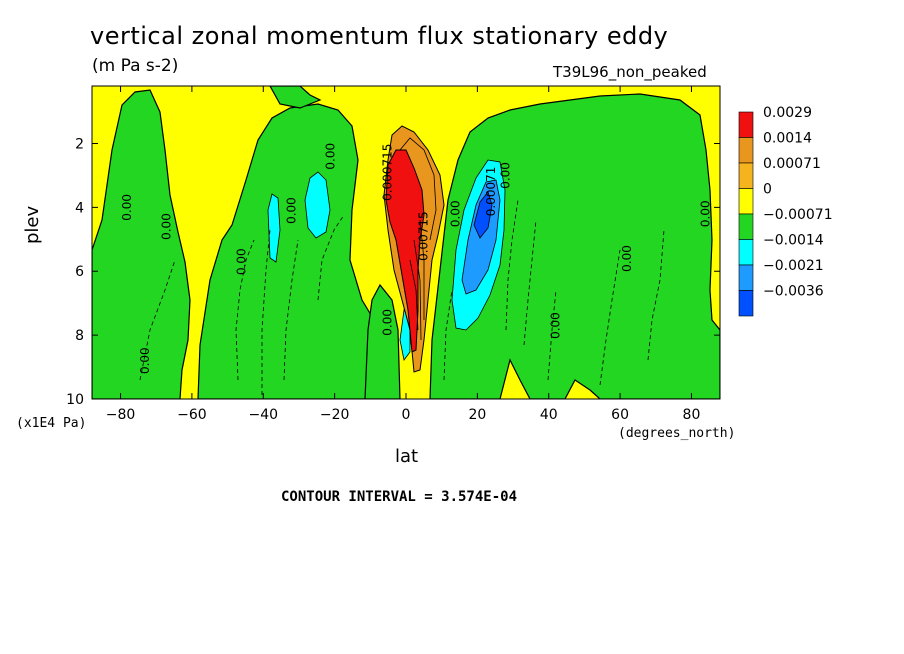 The image size is (904, 654). Describe the element at coordinates (405, 251) in the screenshot. I see `region-red-core` at that location.